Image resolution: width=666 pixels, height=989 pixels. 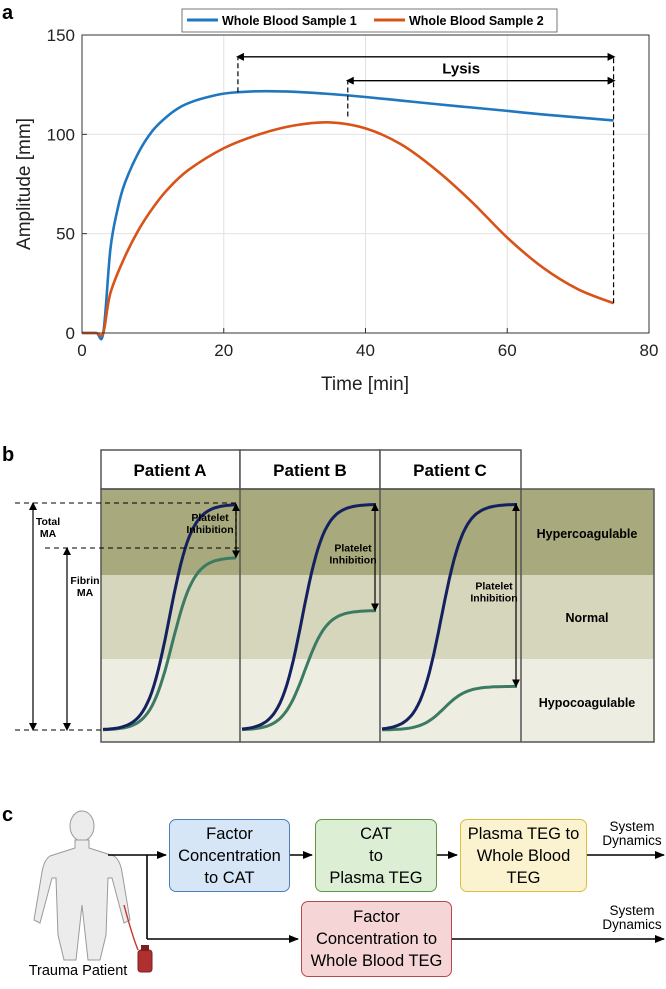 What do you see at coordinates (8, 13) in the screenshot?
I see `panel-label-a: a` at bounding box center [8, 13].